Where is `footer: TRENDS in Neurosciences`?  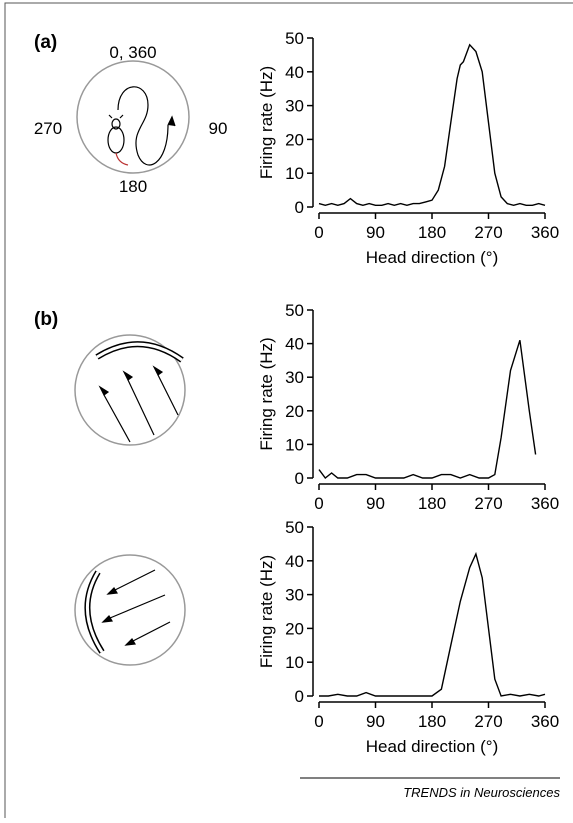
footer: TRENDS in Neurosciences is located at coordinates (481, 792).